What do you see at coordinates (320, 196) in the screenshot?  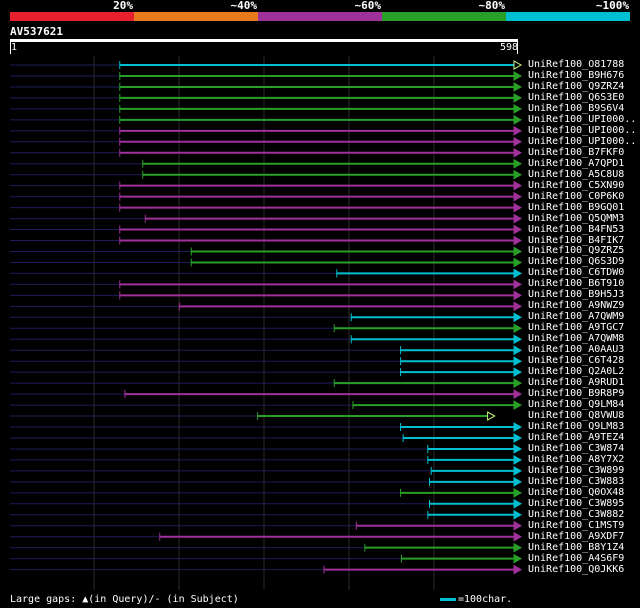 I see `hit-row: UniRef100_C0P6K0` at bounding box center [320, 196].